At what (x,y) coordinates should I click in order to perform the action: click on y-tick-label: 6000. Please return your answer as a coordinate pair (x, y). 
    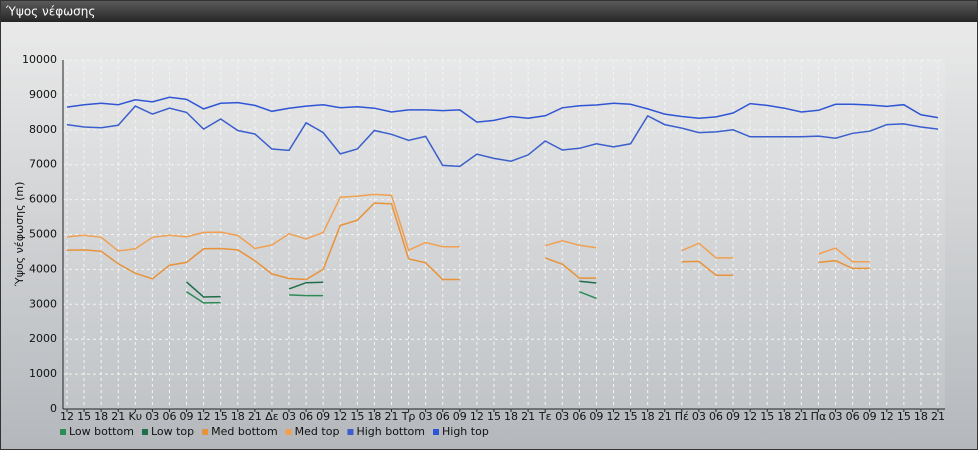
    Looking at the image, I should click on (43, 199).